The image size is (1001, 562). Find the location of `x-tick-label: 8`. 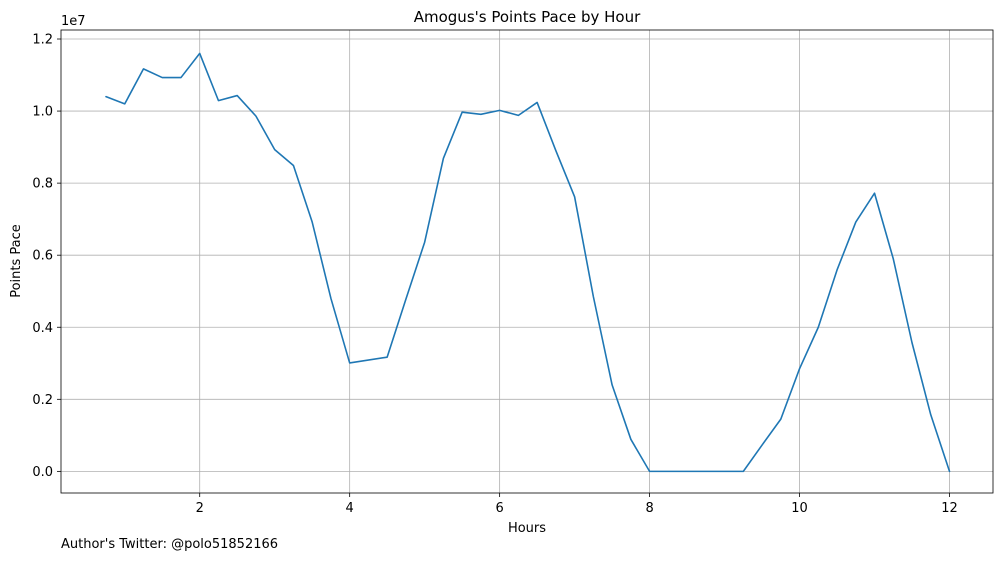

x-tick-label: 8 is located at coordinates (649, 508).